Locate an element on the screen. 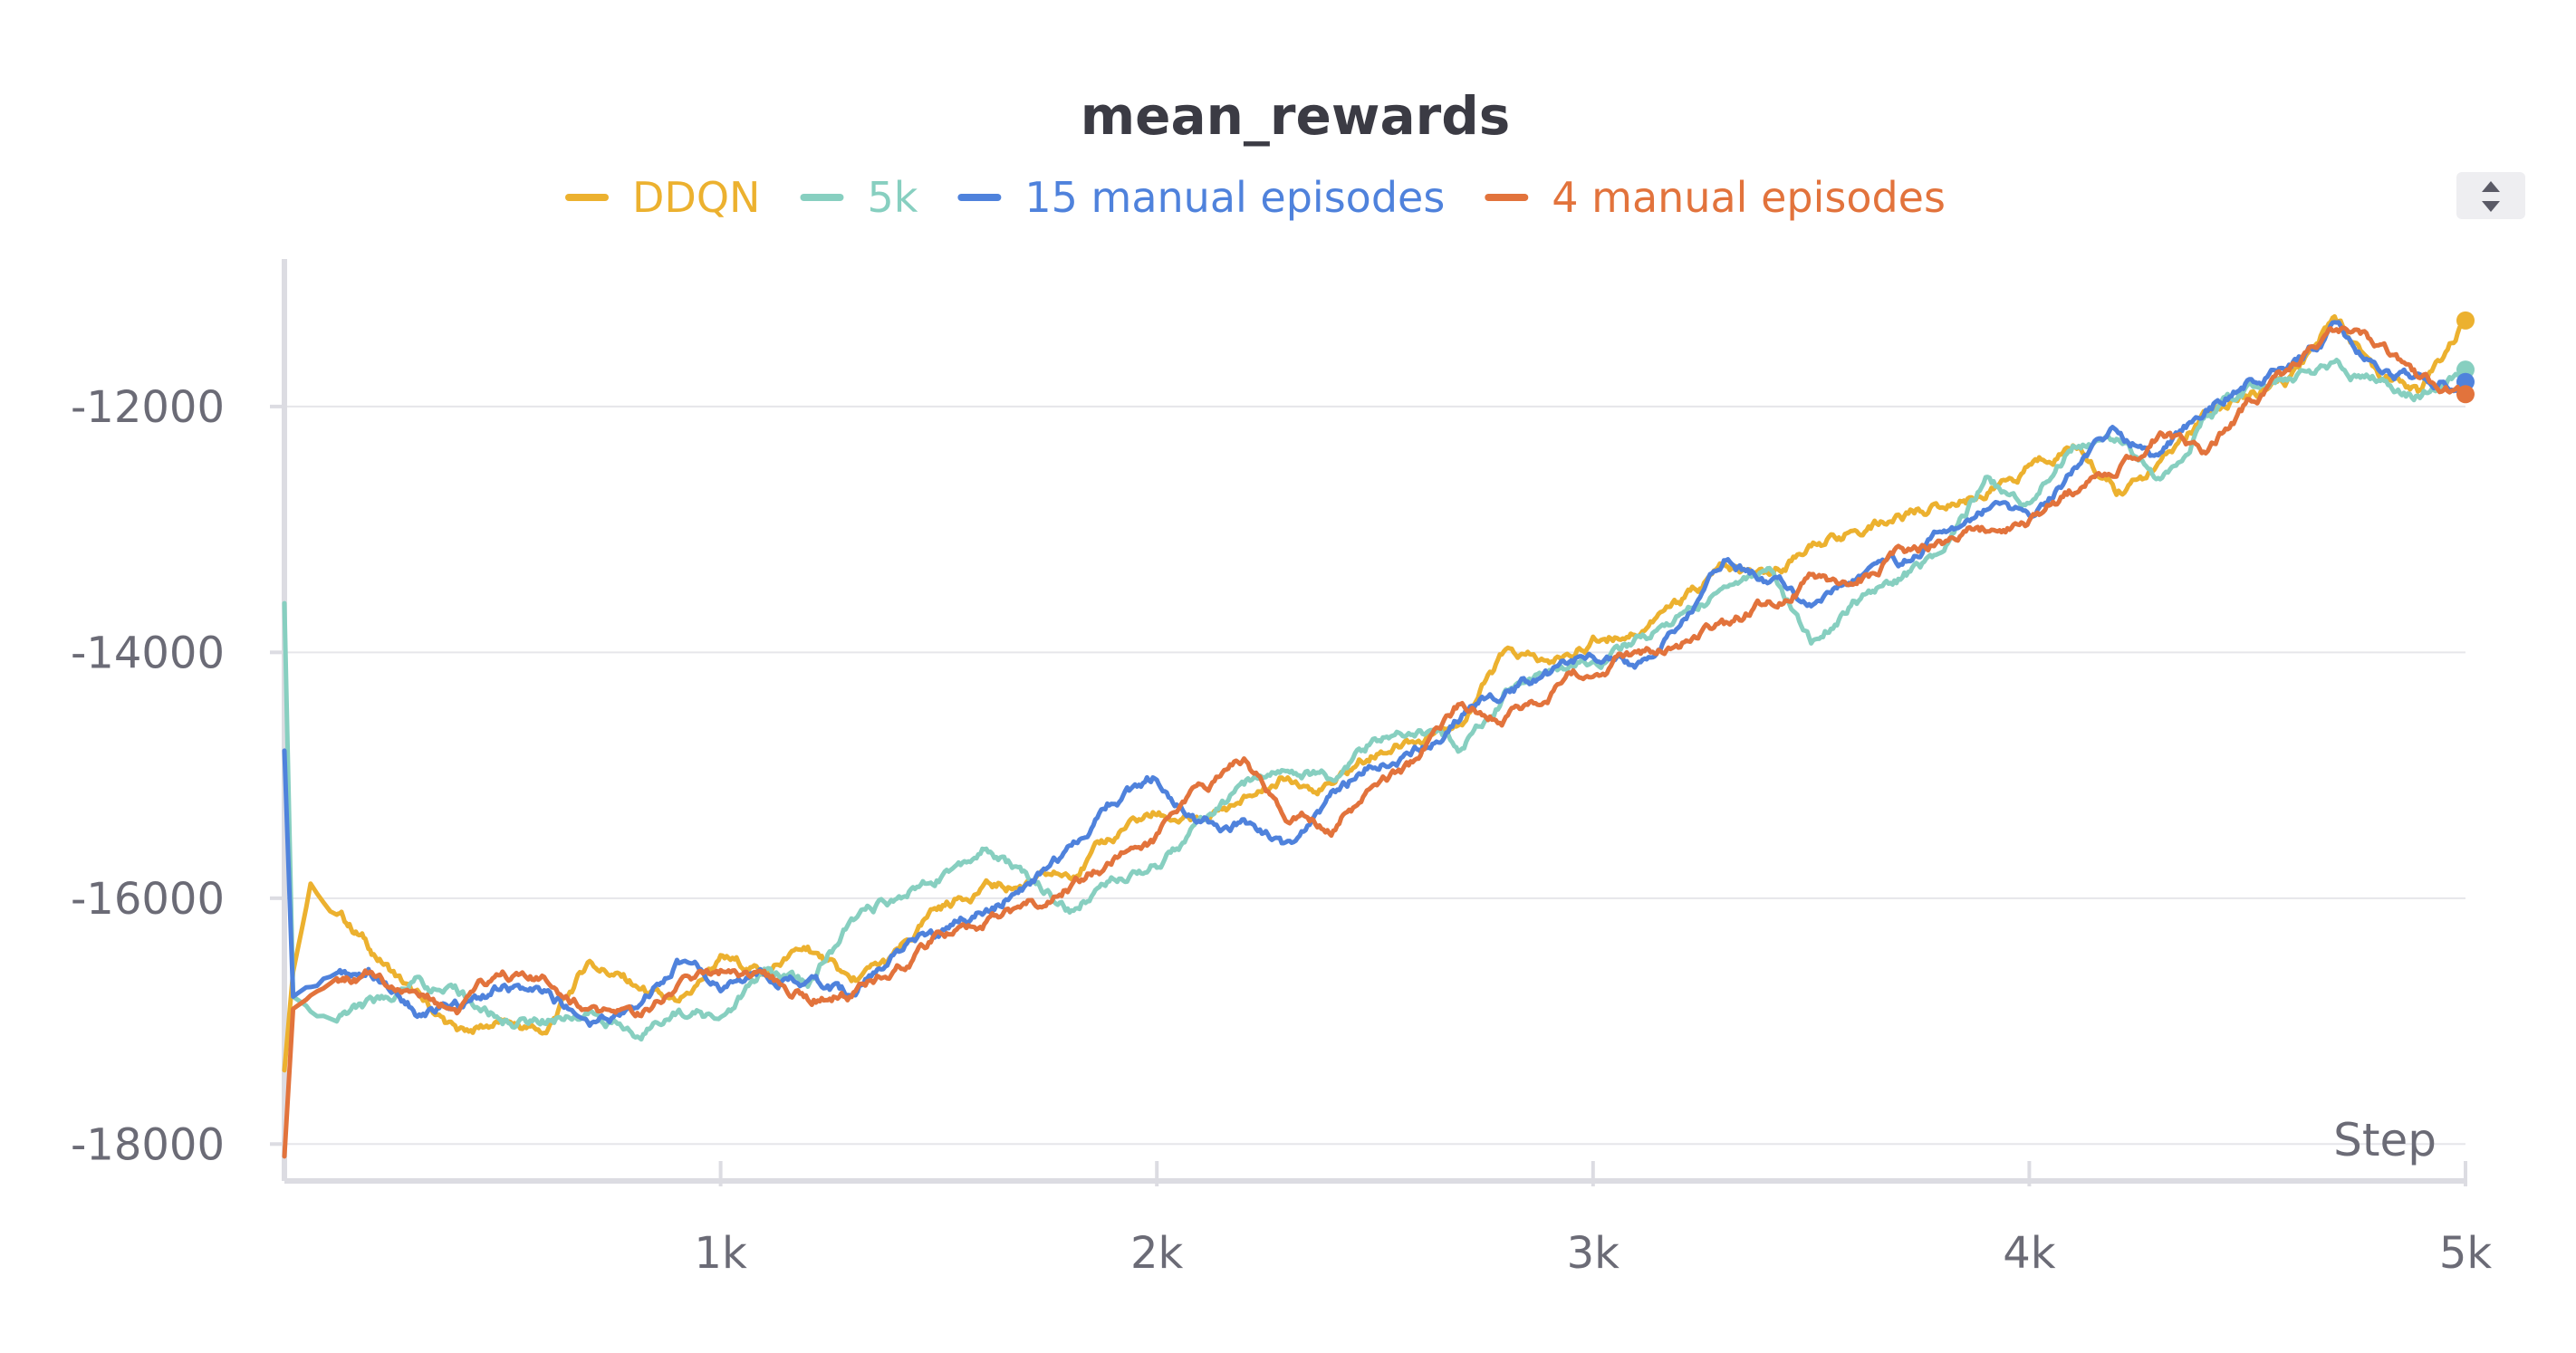 Image resolution: width=2576 pixels, height=1353 pixels. x-tick-label: 5k is located at coordinates (2466, 1254).